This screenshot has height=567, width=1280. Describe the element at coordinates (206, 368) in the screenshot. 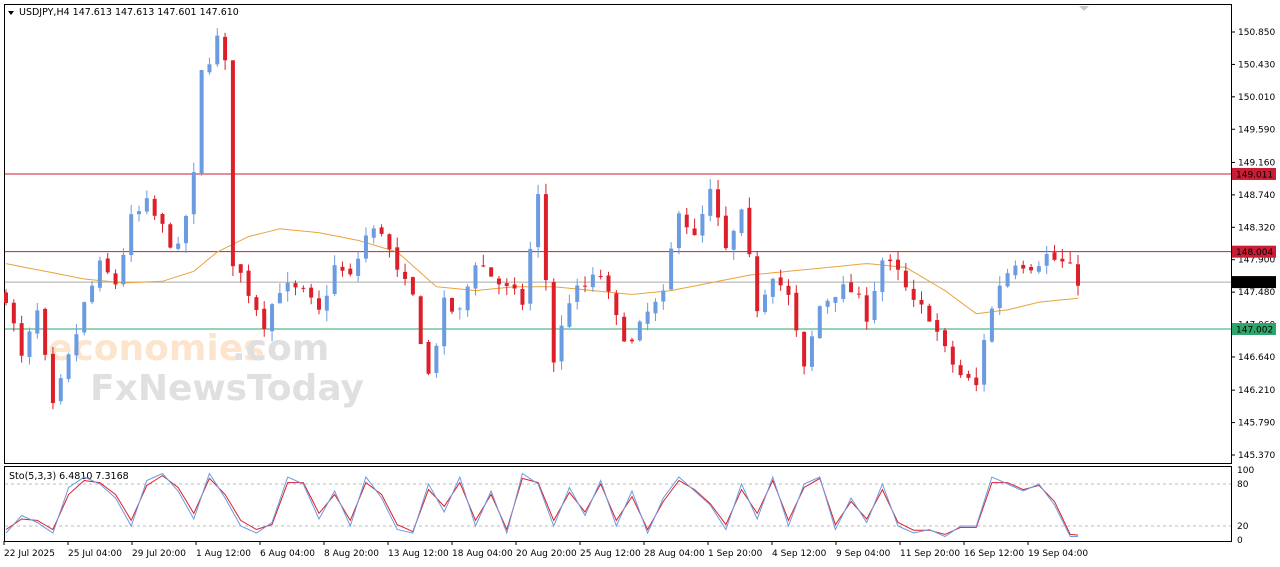

I see `watermark: economies .com FxNewsToday` at that location.